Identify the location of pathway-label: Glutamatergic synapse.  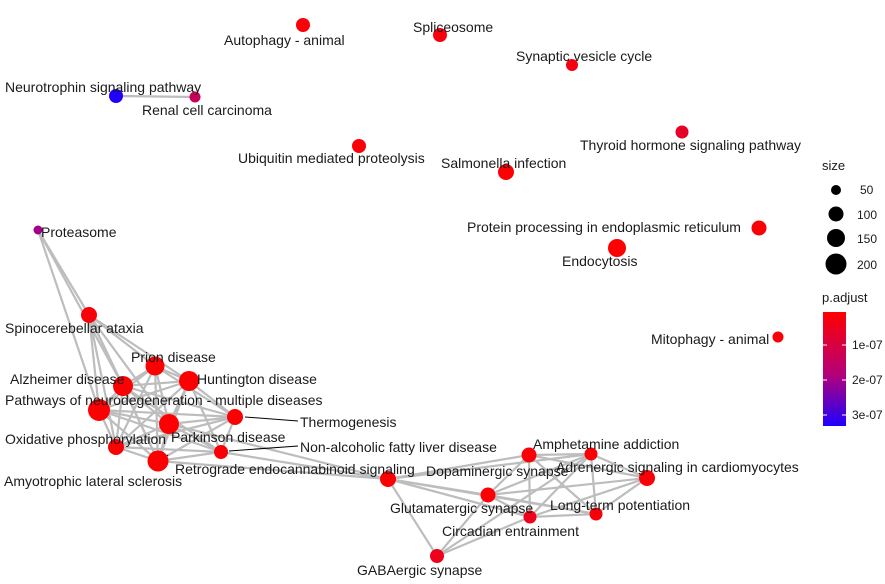
(461, 508).